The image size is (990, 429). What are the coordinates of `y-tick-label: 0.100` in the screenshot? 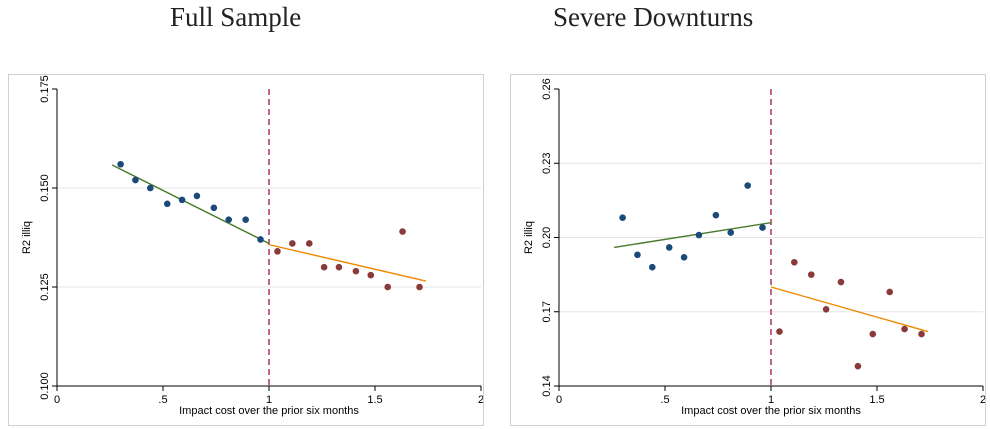 It's located at (45, 386).